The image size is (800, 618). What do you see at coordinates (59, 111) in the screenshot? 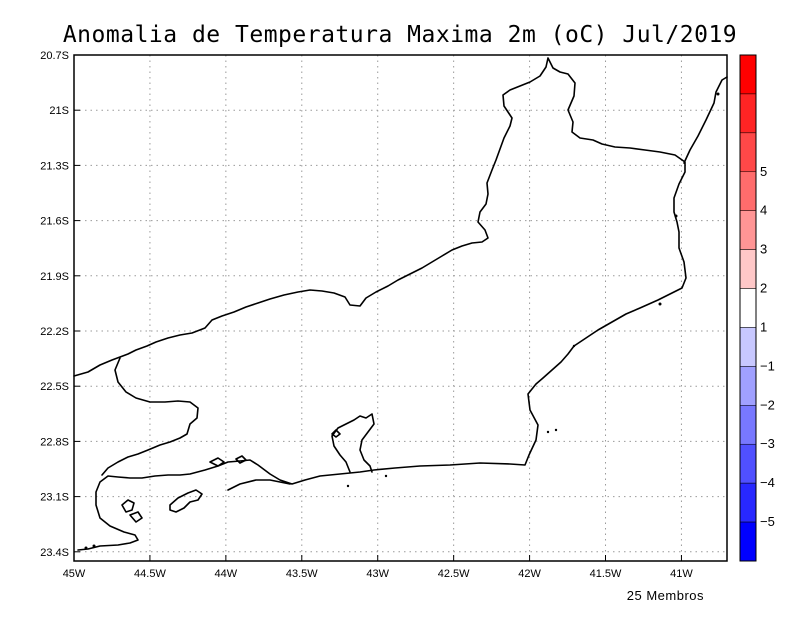
I see `y-tick-label: 21S` at bounding box center [59, 111].